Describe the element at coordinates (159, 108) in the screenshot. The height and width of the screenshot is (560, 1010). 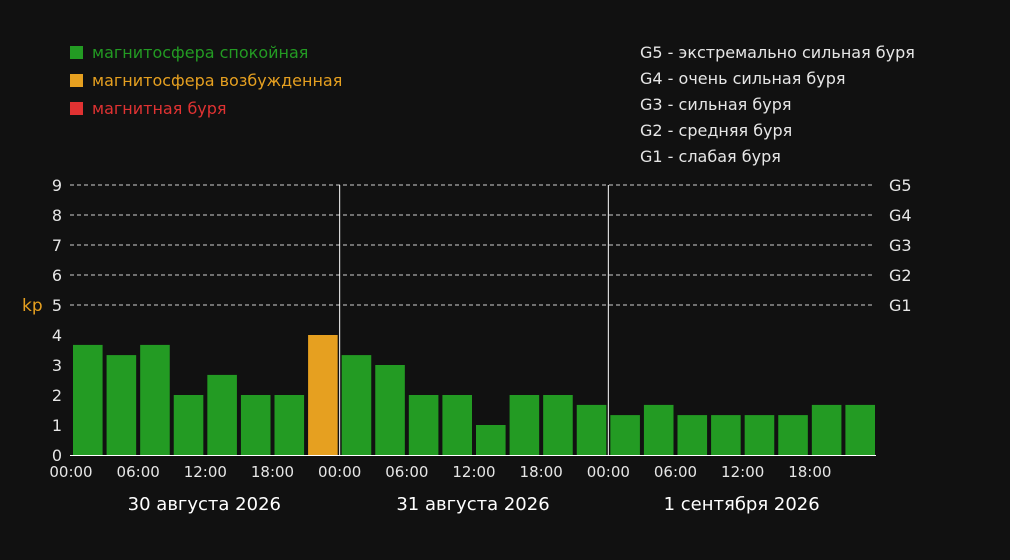
I see `legend-label-storm: магнитная буря` at that location.